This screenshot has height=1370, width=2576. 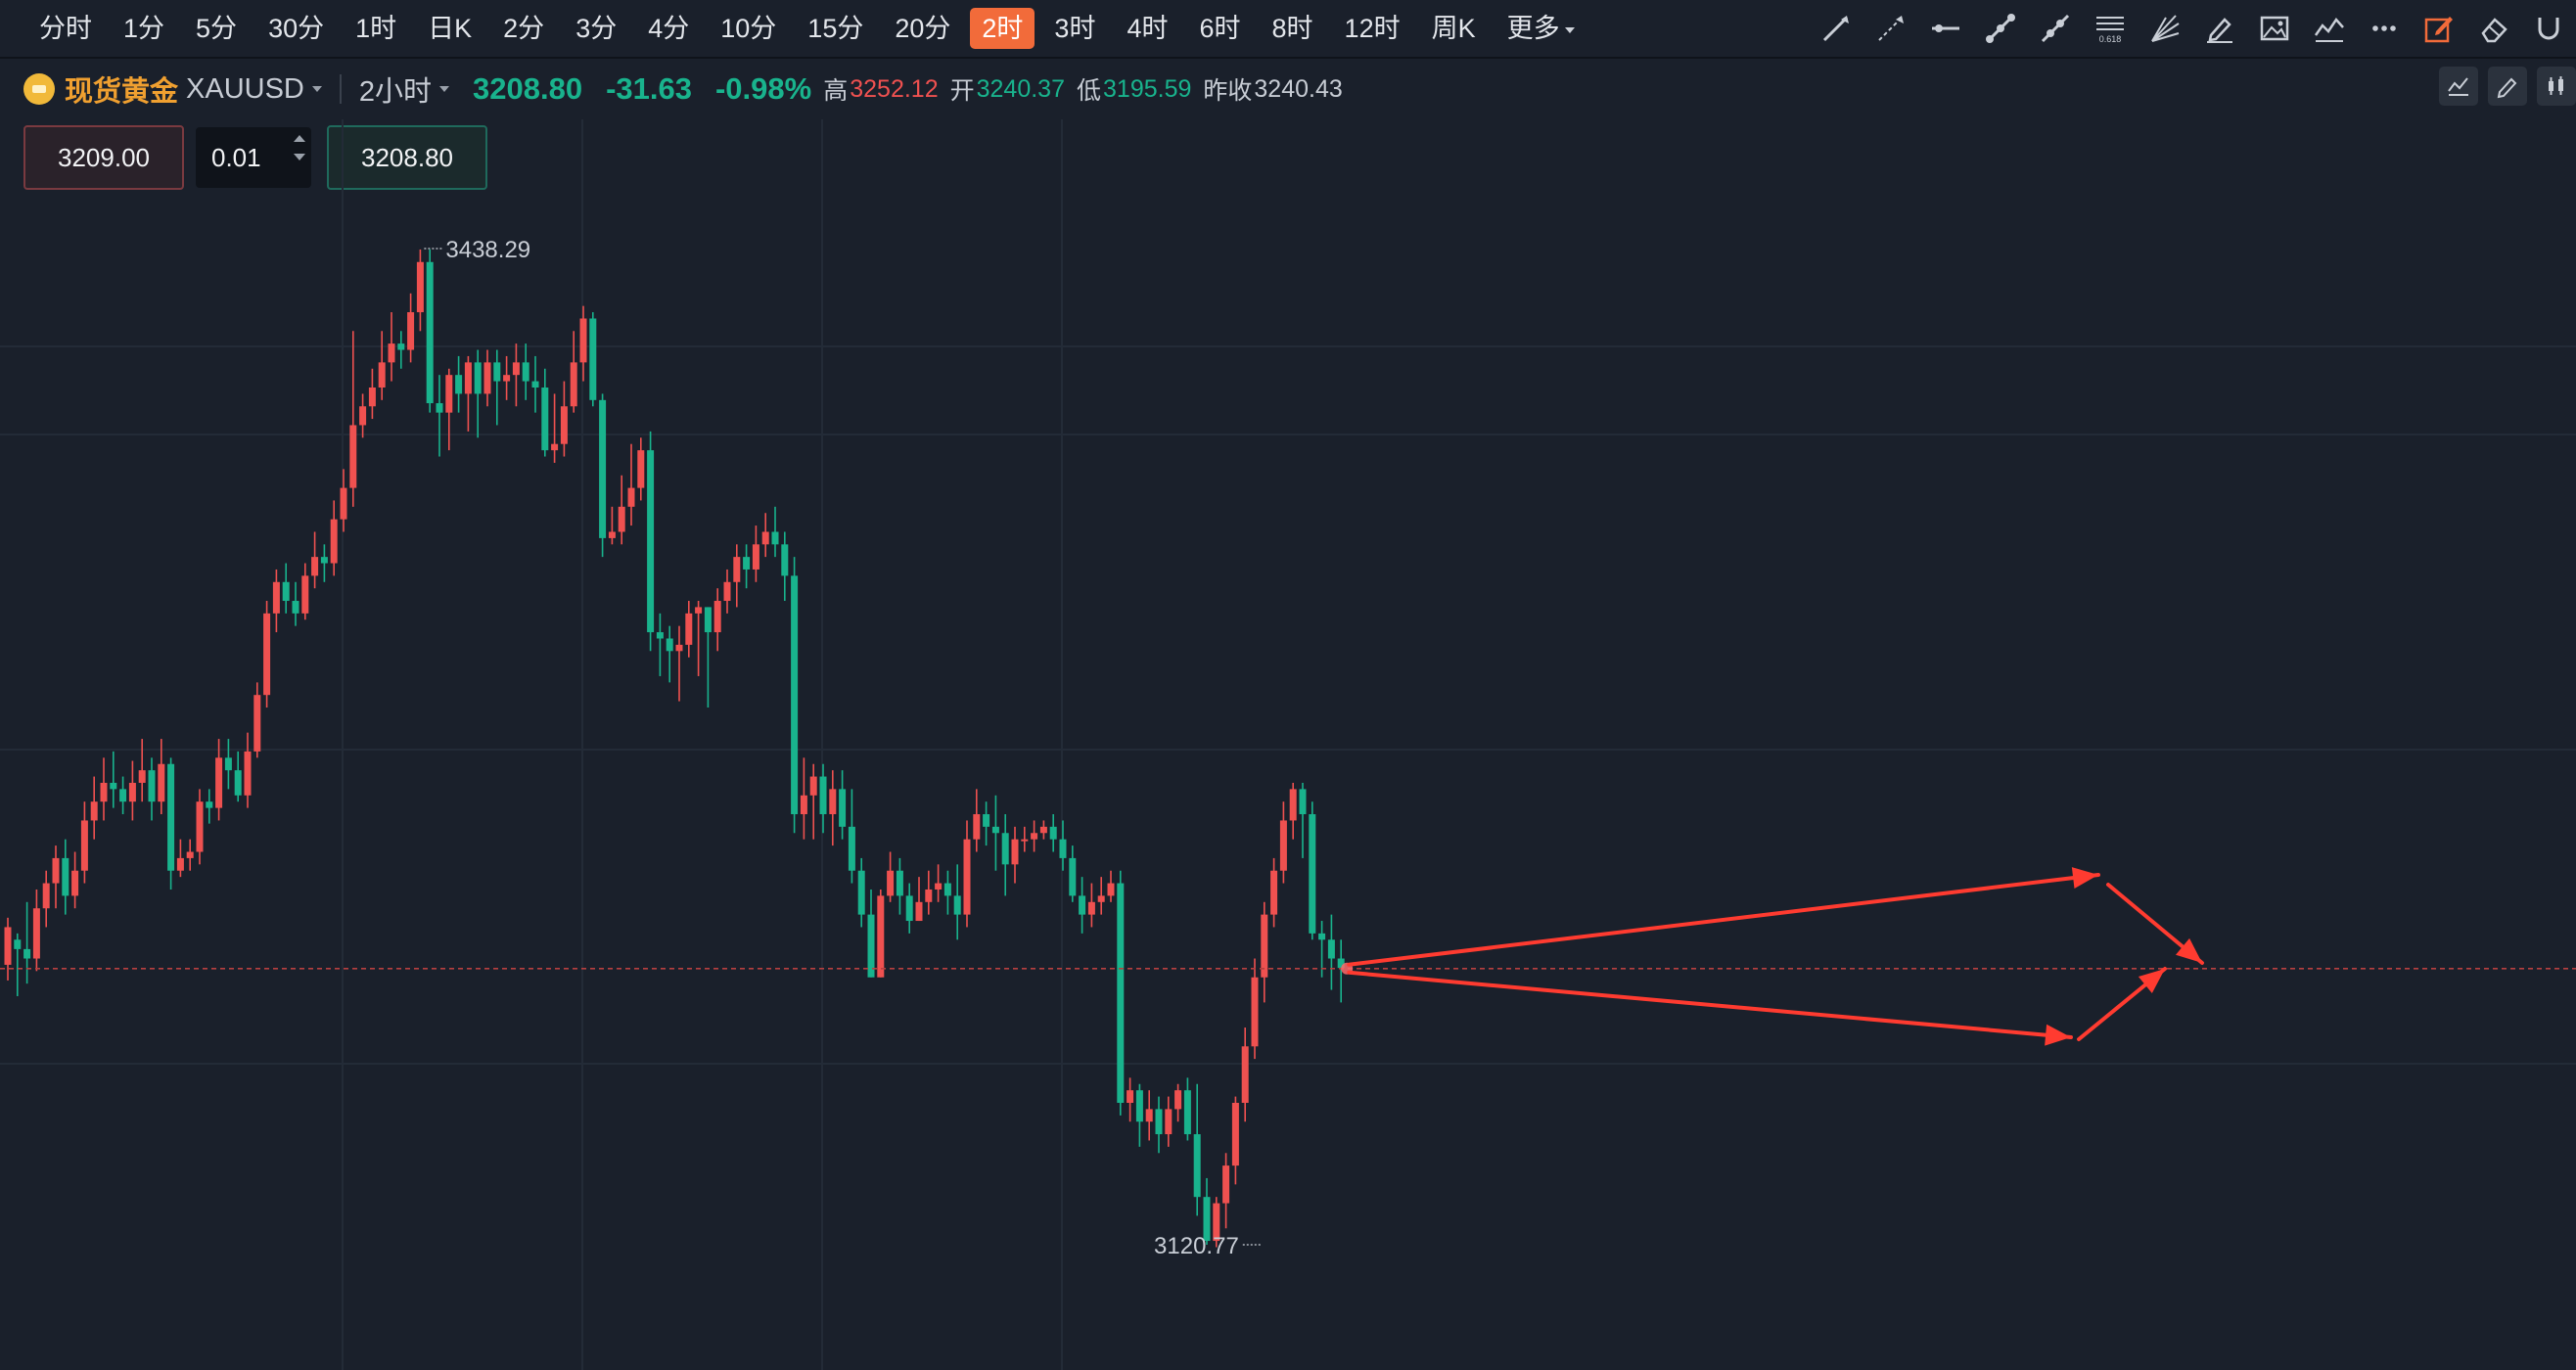 I want to click on svg-text: 0.618, so click(x=2110, y=39).